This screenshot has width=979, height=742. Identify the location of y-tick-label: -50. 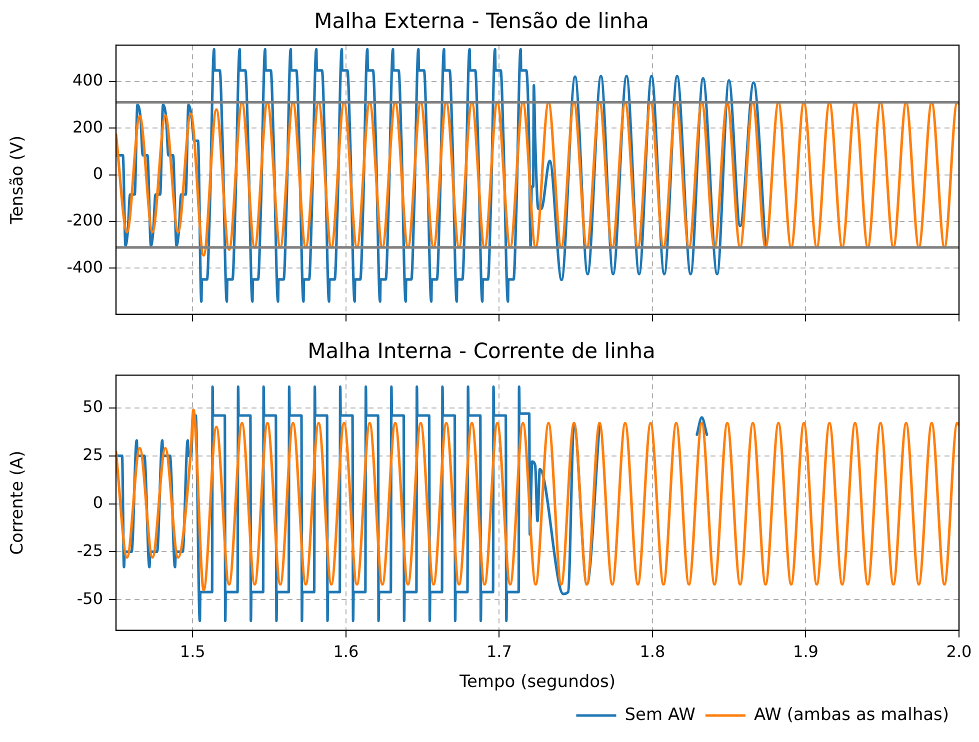
(89, 598).